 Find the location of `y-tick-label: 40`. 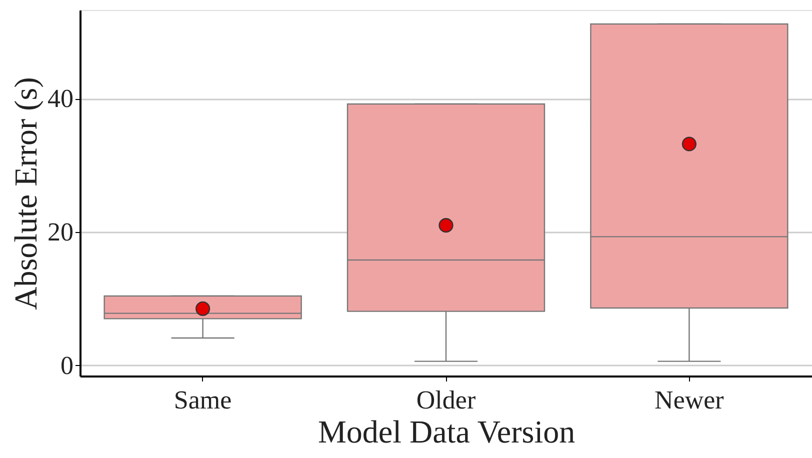

y-tick-label: 40 is located at coordinates (61, 99).